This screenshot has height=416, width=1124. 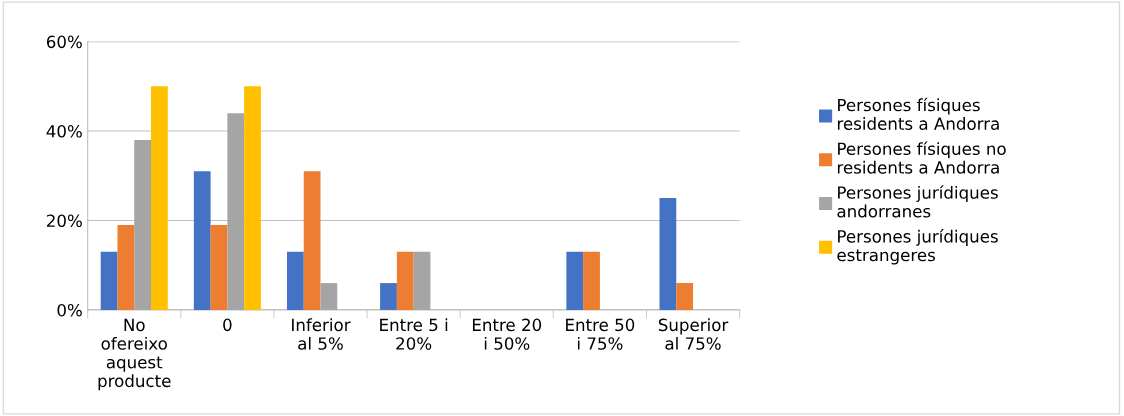 I want to click on x-tick-label: Entre 50 i 75%, so click(x=600, y=334).